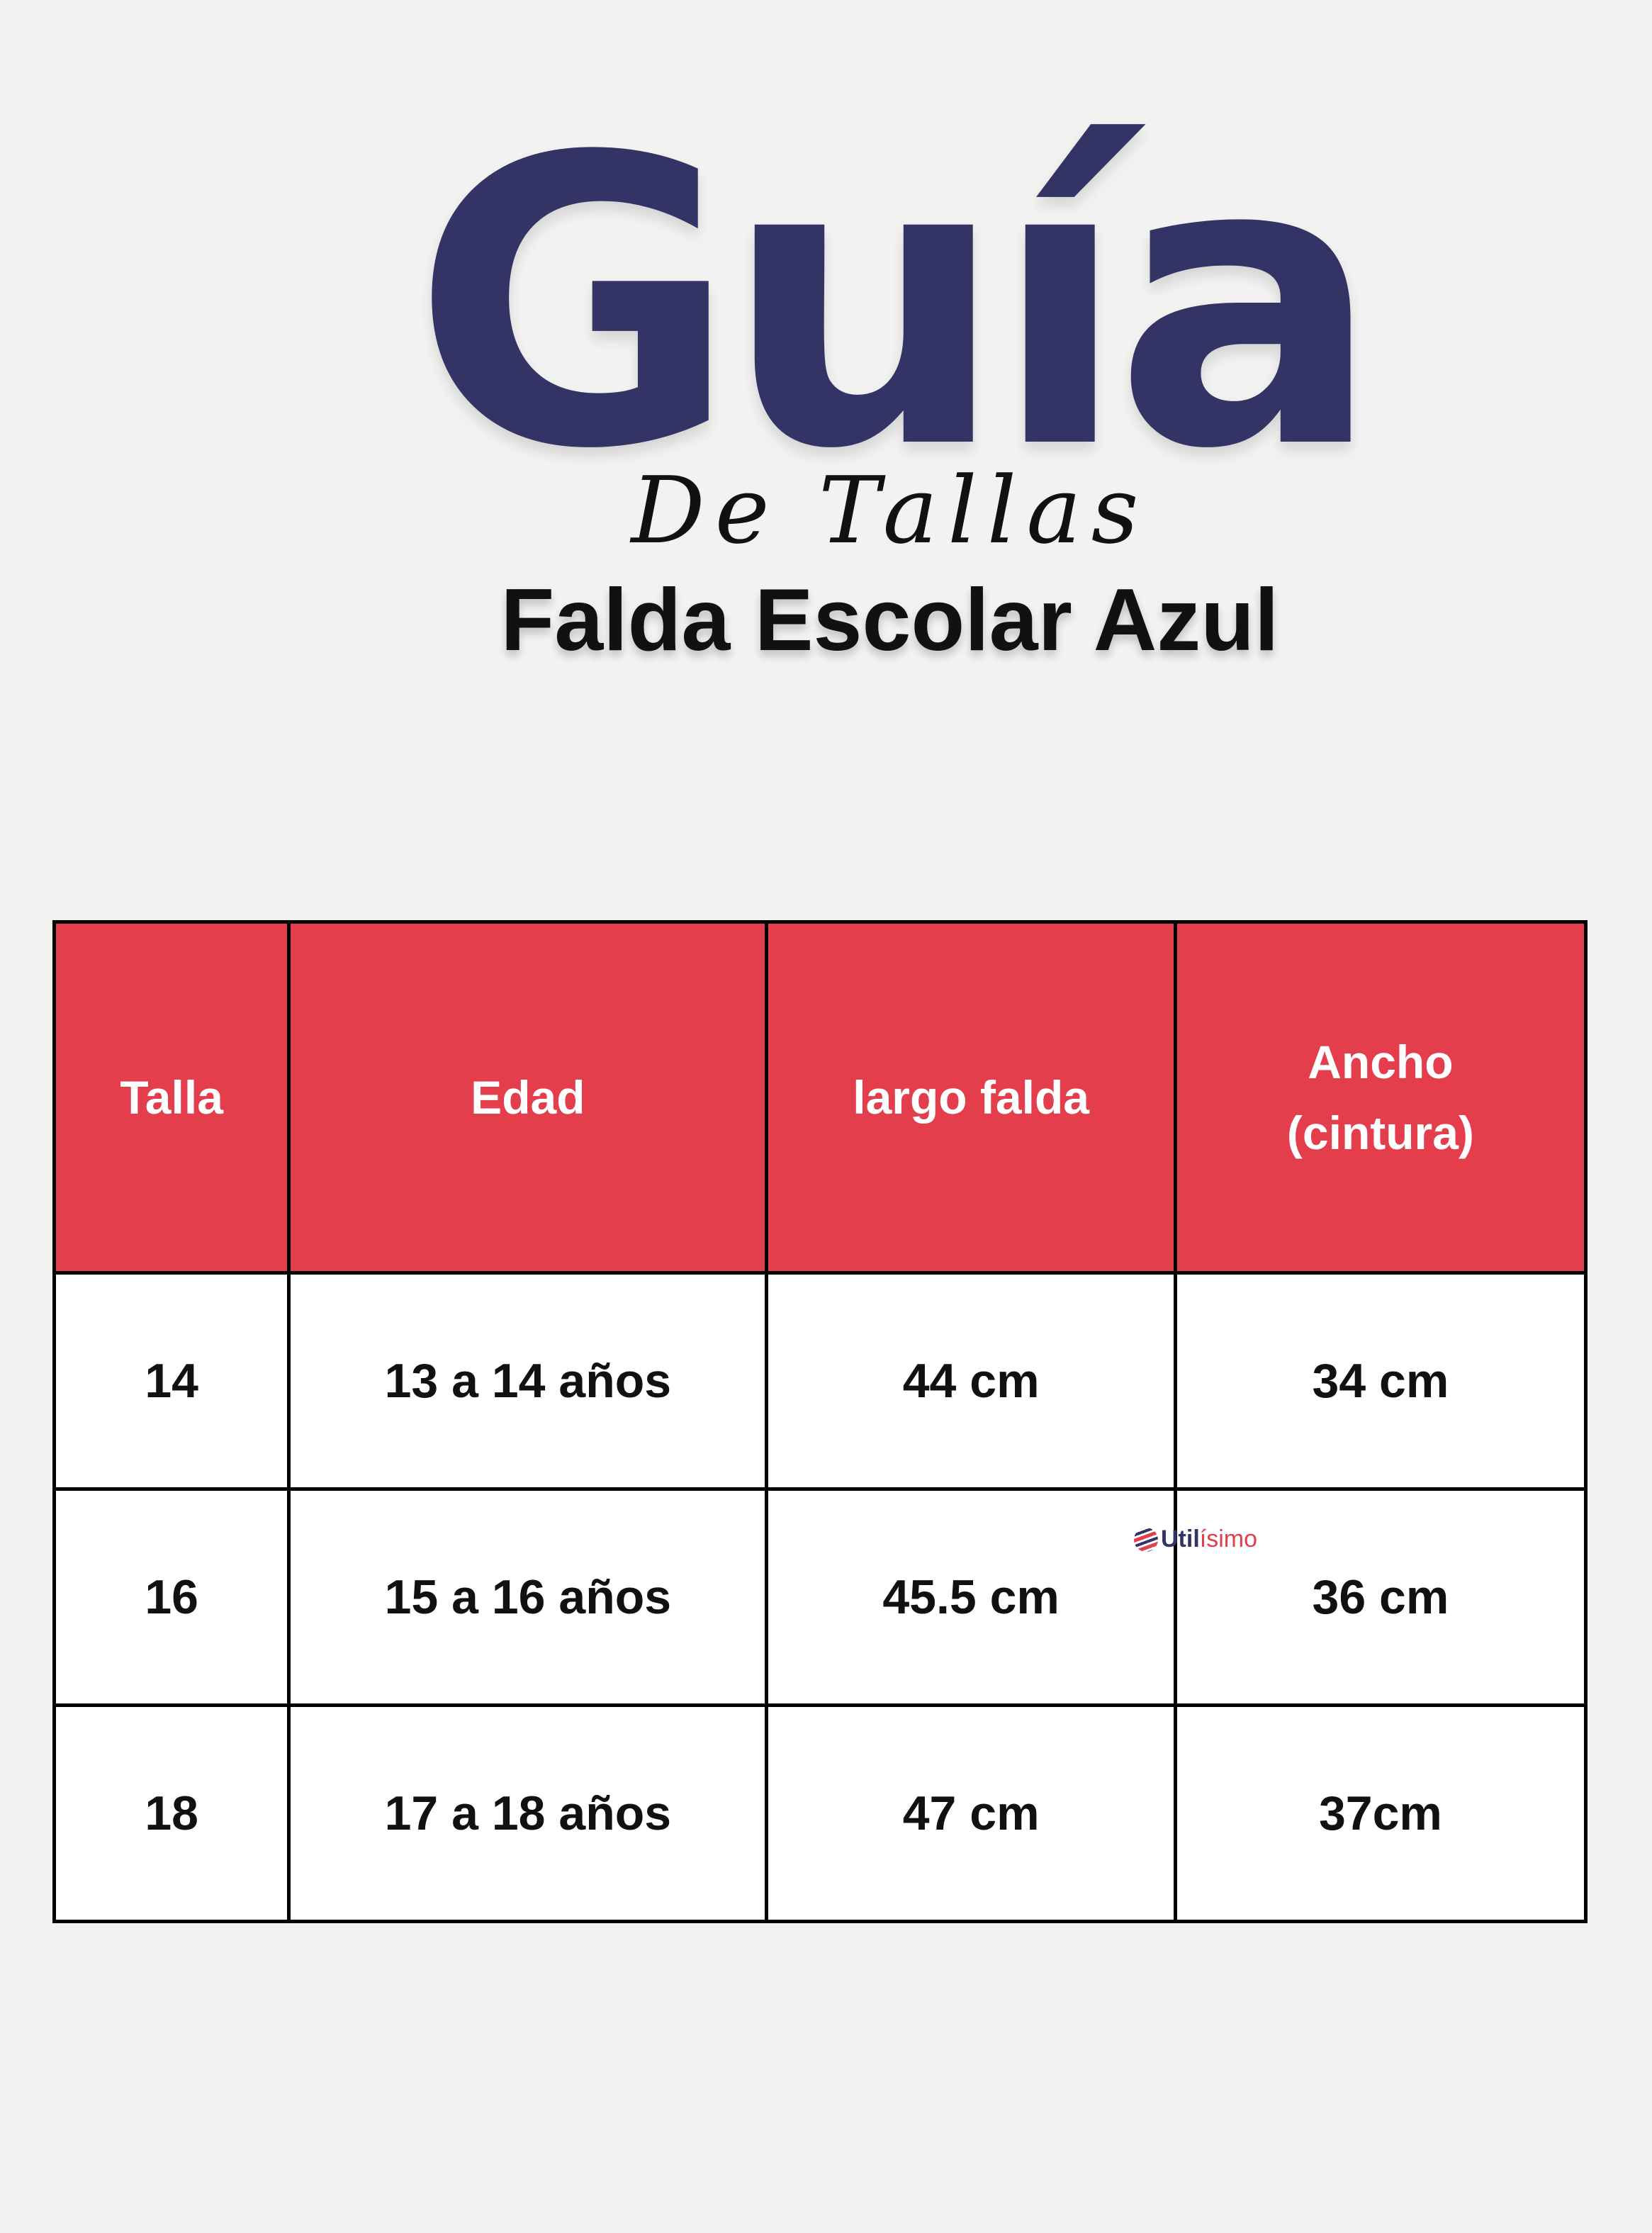  Describe the element at coordinates (971, 1597) in the screenshot. I see `cell-largo: 45.5 cm` at that location.